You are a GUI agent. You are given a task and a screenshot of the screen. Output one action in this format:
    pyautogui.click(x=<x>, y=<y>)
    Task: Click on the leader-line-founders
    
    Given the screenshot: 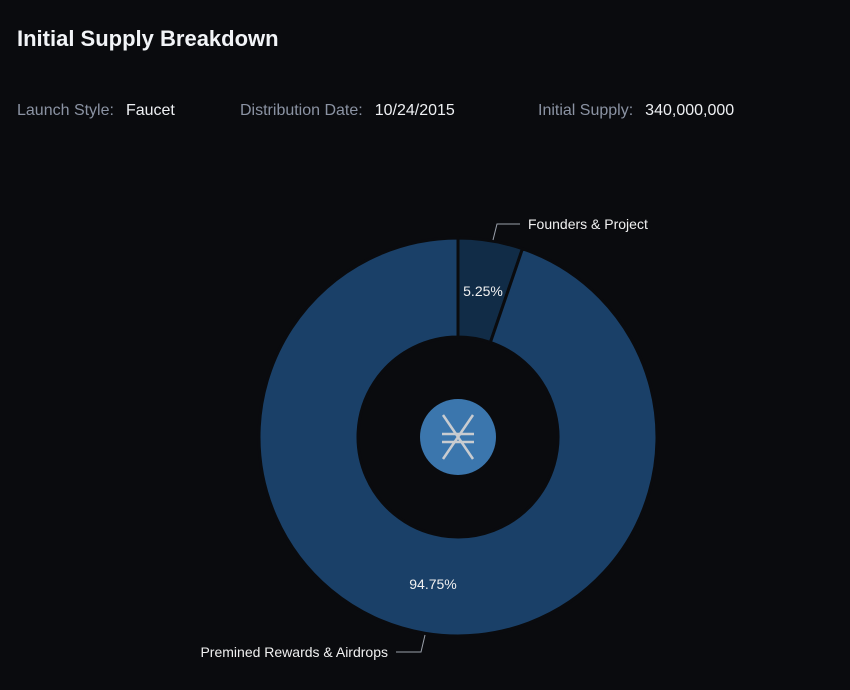 What is the action you would take?
    pyautogui.click(x=506, y=232)
    